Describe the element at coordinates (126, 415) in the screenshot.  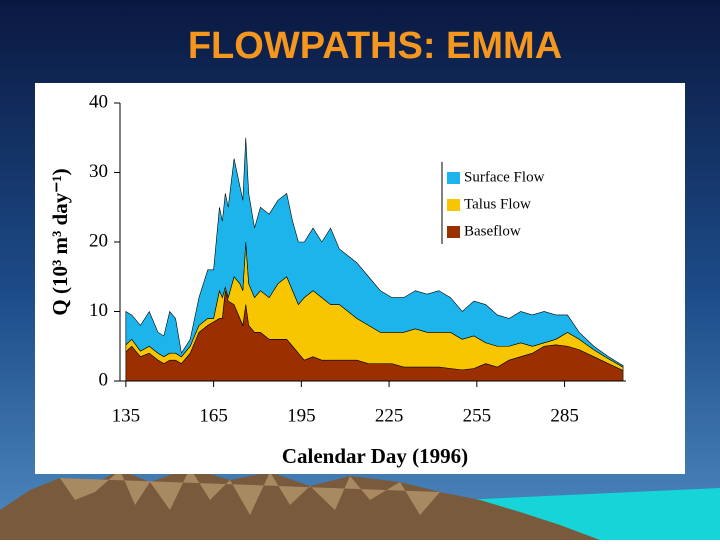
I see `x-tick-label: 135` at that location.